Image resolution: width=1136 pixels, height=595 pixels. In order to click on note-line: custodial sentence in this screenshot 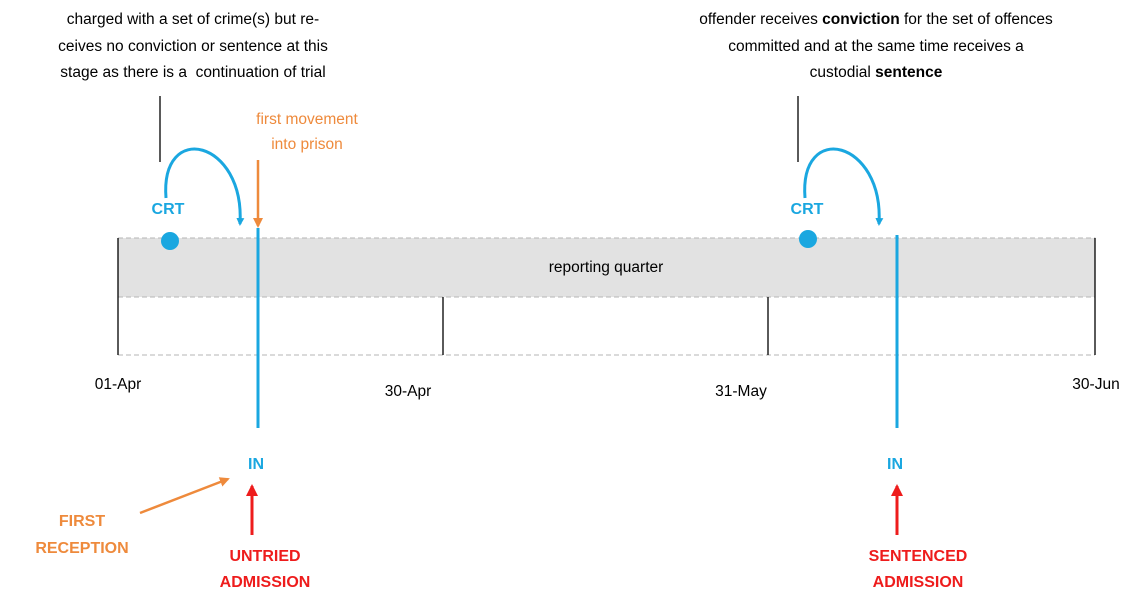, I will do `click(876, 72)`.